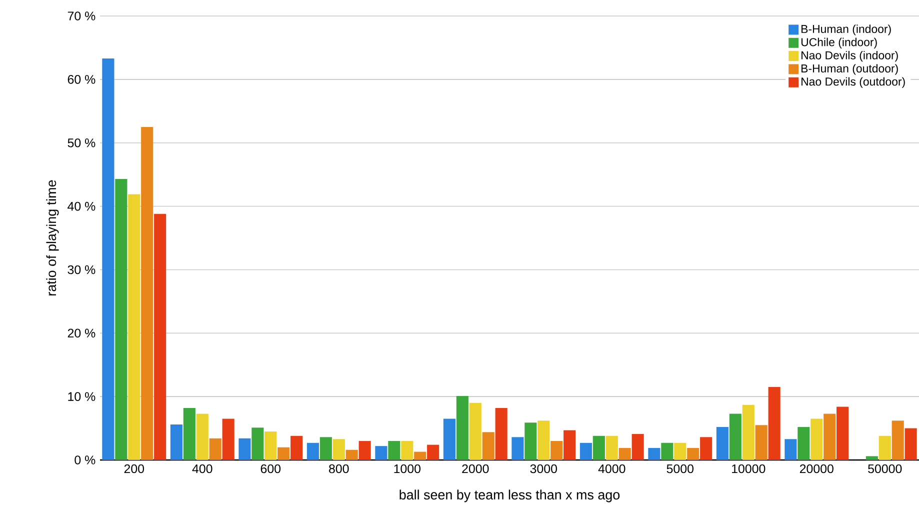 This screenshot has height=525, width=919. What do you see at coordinates (82, 333) in the screenshot?
I see `y-tick-label: 20 %` at bounding box center [82, 333].